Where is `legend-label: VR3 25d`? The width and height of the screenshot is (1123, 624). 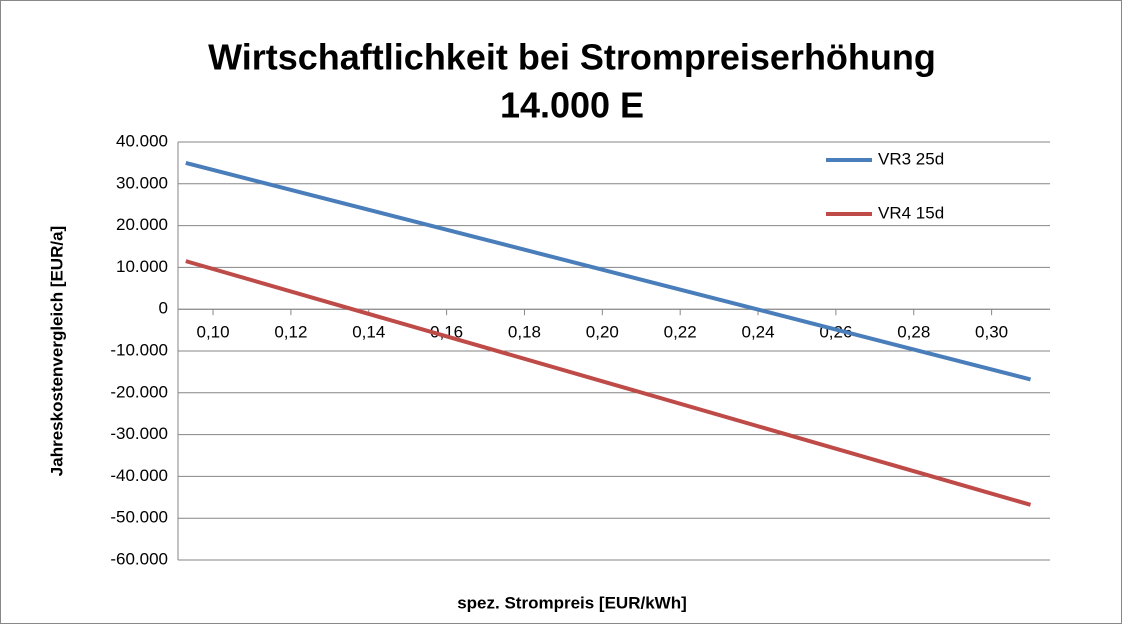
legend-label: VR3 25d is located at coordinates (911, 158).